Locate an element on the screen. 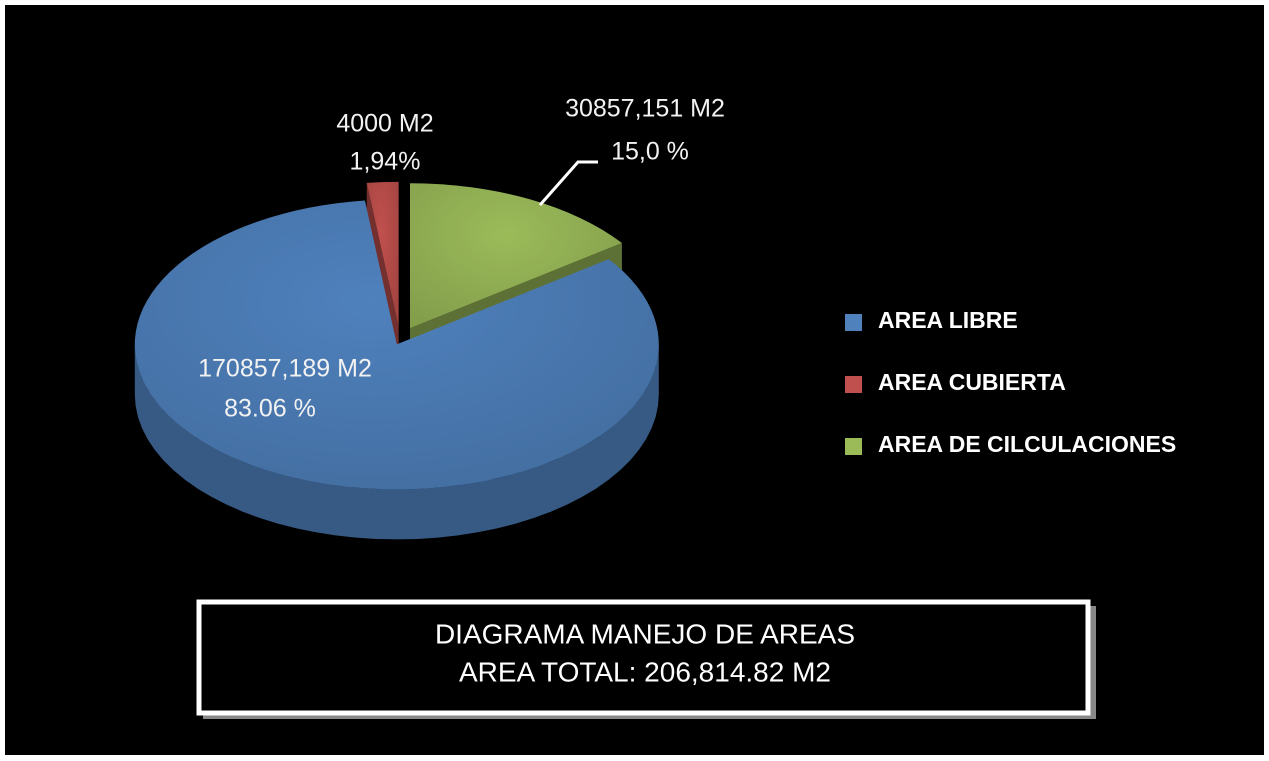 The image size is (1269, 761). percent-label: 1,94% is located at coordinates (385, 162).